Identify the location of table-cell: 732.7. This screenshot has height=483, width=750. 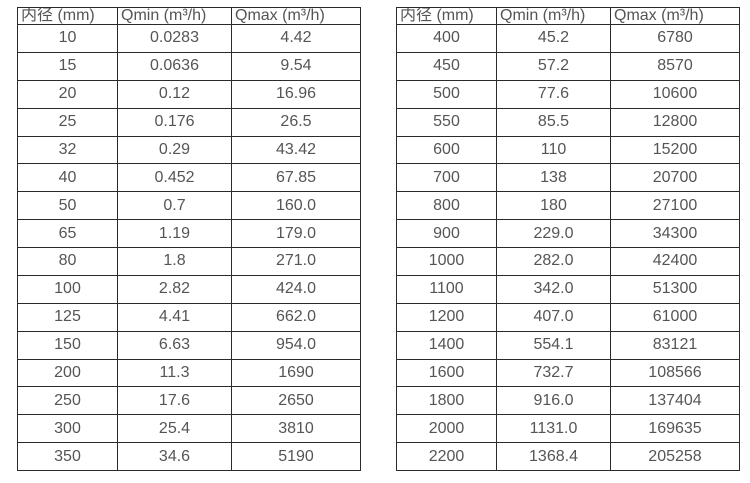
(553, 373).